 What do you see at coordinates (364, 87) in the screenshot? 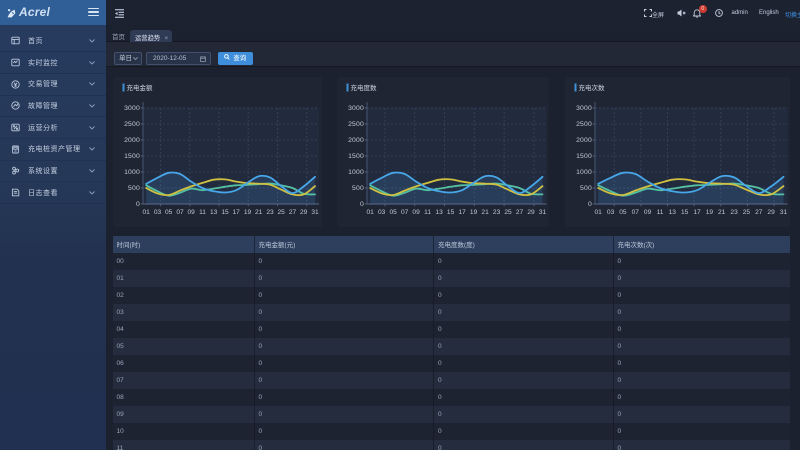
I see `svg-text: 充电度数` at bounding box center [364, 87].